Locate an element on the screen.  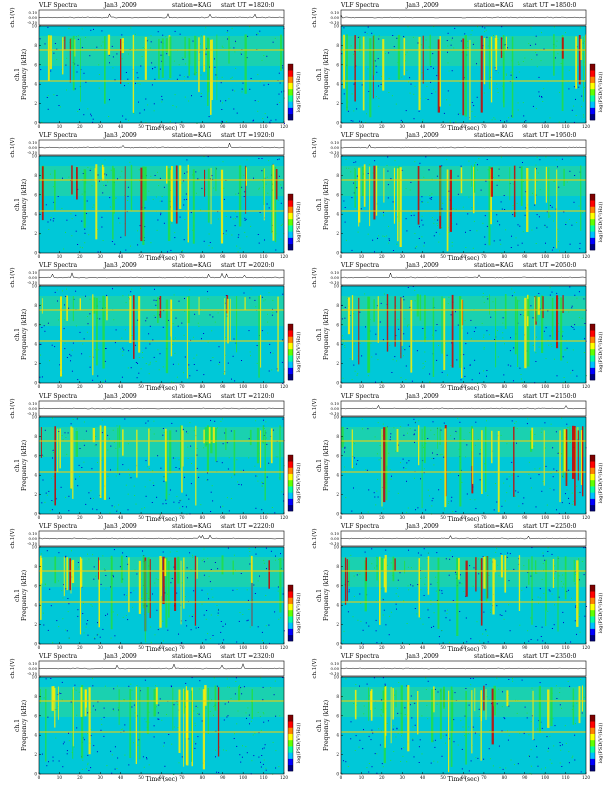
panel-start-time: start UT =1920:0 is located at coordinates (248, 135).